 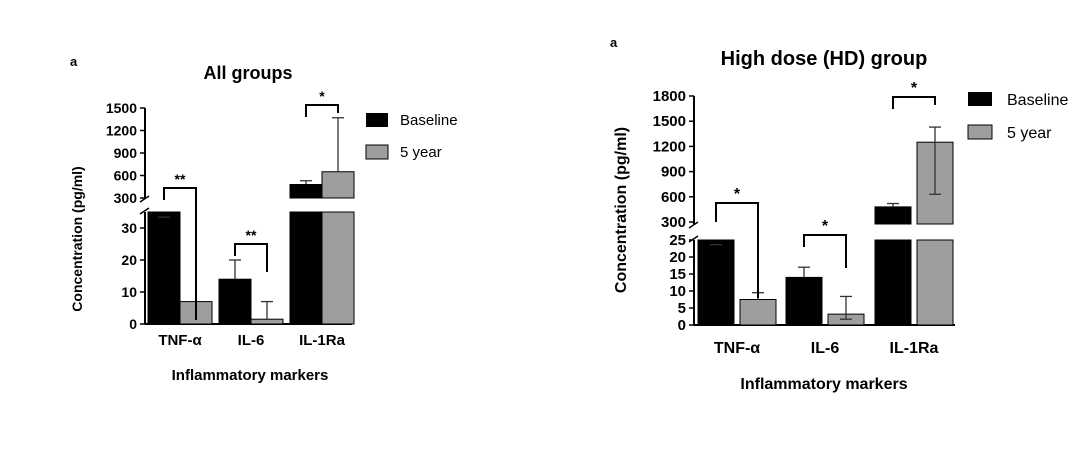 I want to click on y-tick-label: 1800, so click(x=669, y=96).